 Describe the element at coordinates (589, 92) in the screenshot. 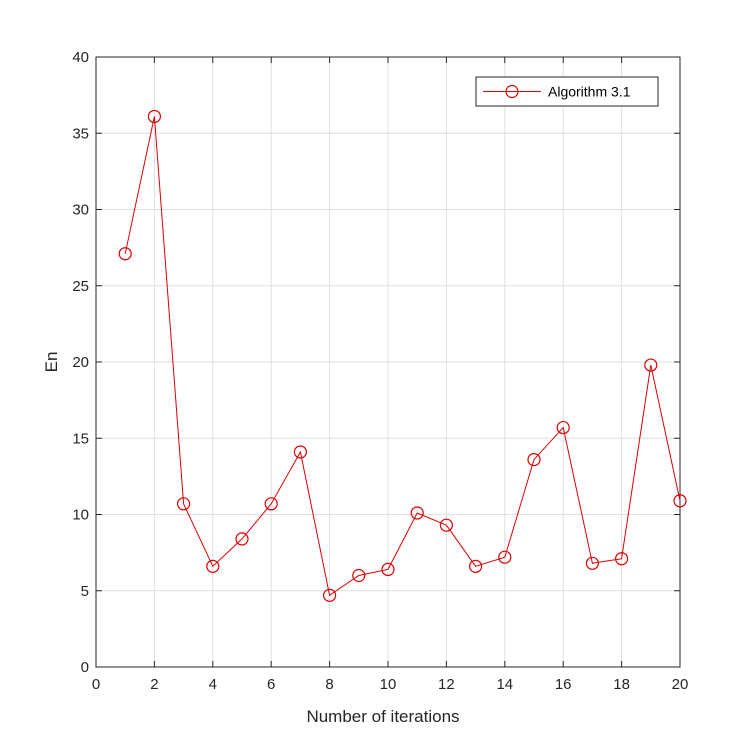

I see `legend-entry-label: Algorithm 3.1` at that location.